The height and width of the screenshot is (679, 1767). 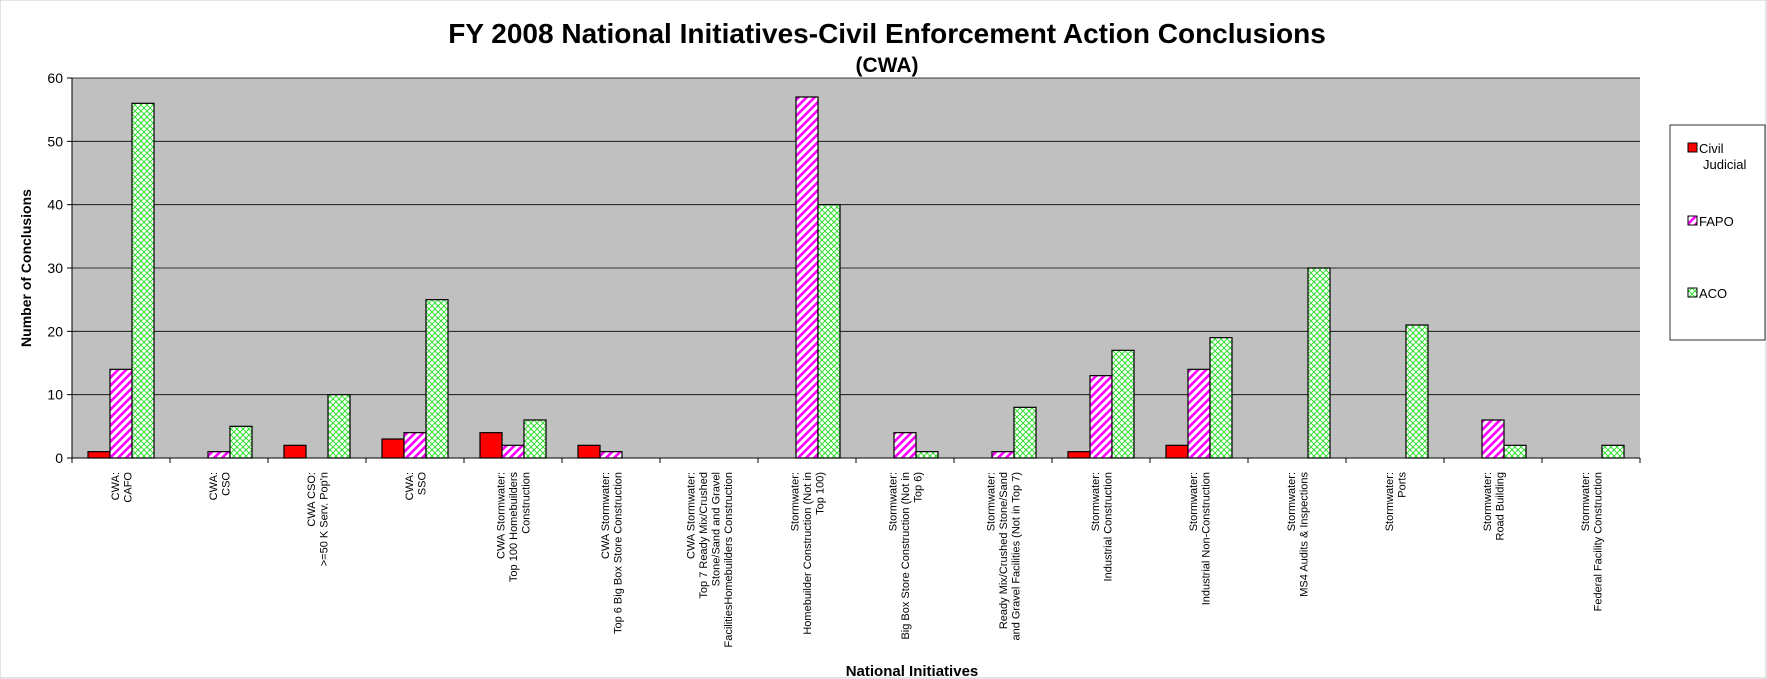 I want to click on x-tick-label-line: Construction, so click(x=527, y=503).